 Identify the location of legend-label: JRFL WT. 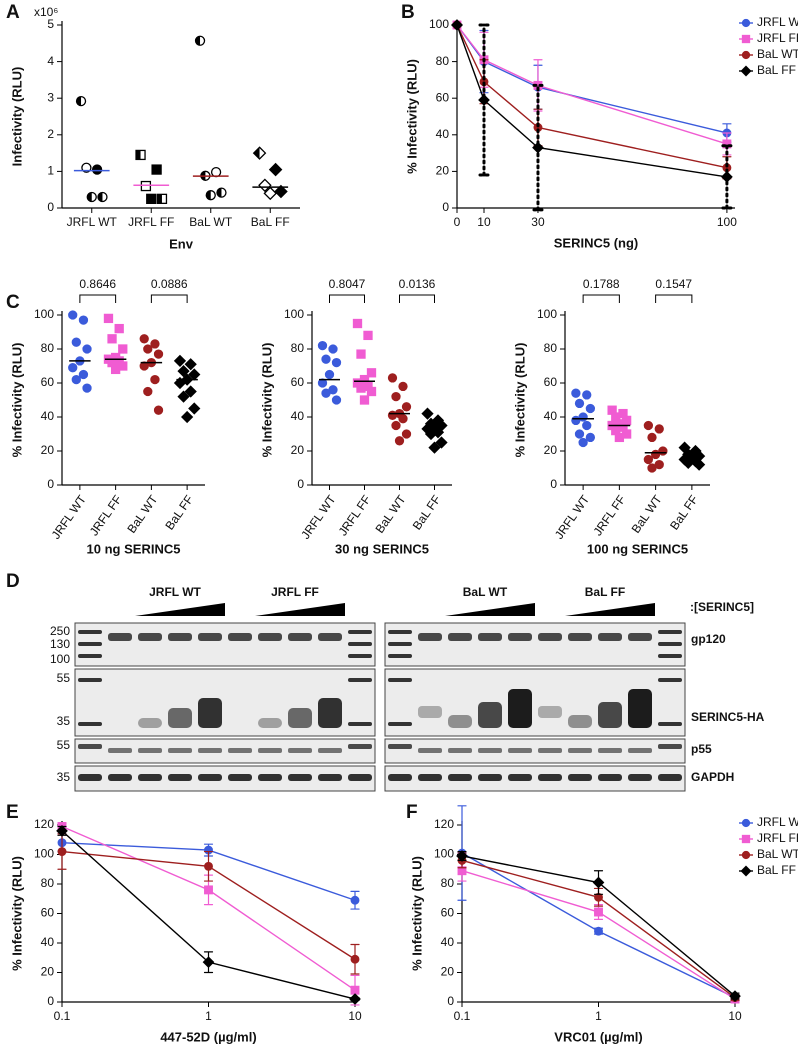
(777, 22).